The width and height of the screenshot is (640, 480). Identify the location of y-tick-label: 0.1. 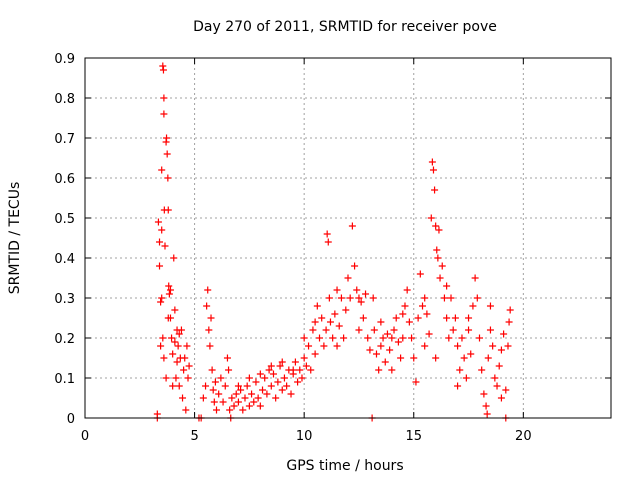
(64, 379).